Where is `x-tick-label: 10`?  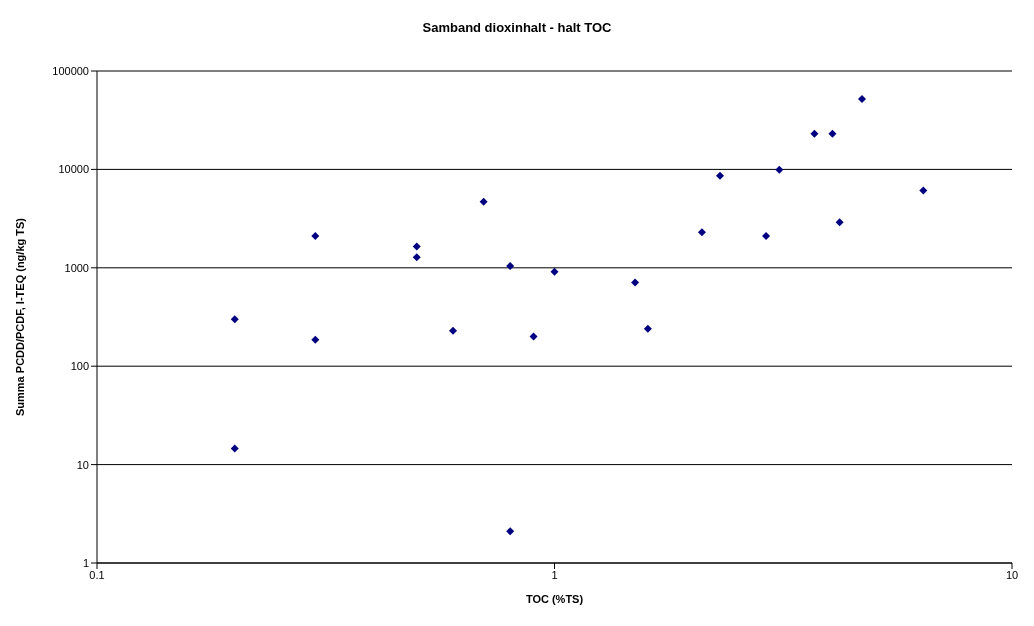
x-tick-label: 10 is located at coordinates (1012, 574).